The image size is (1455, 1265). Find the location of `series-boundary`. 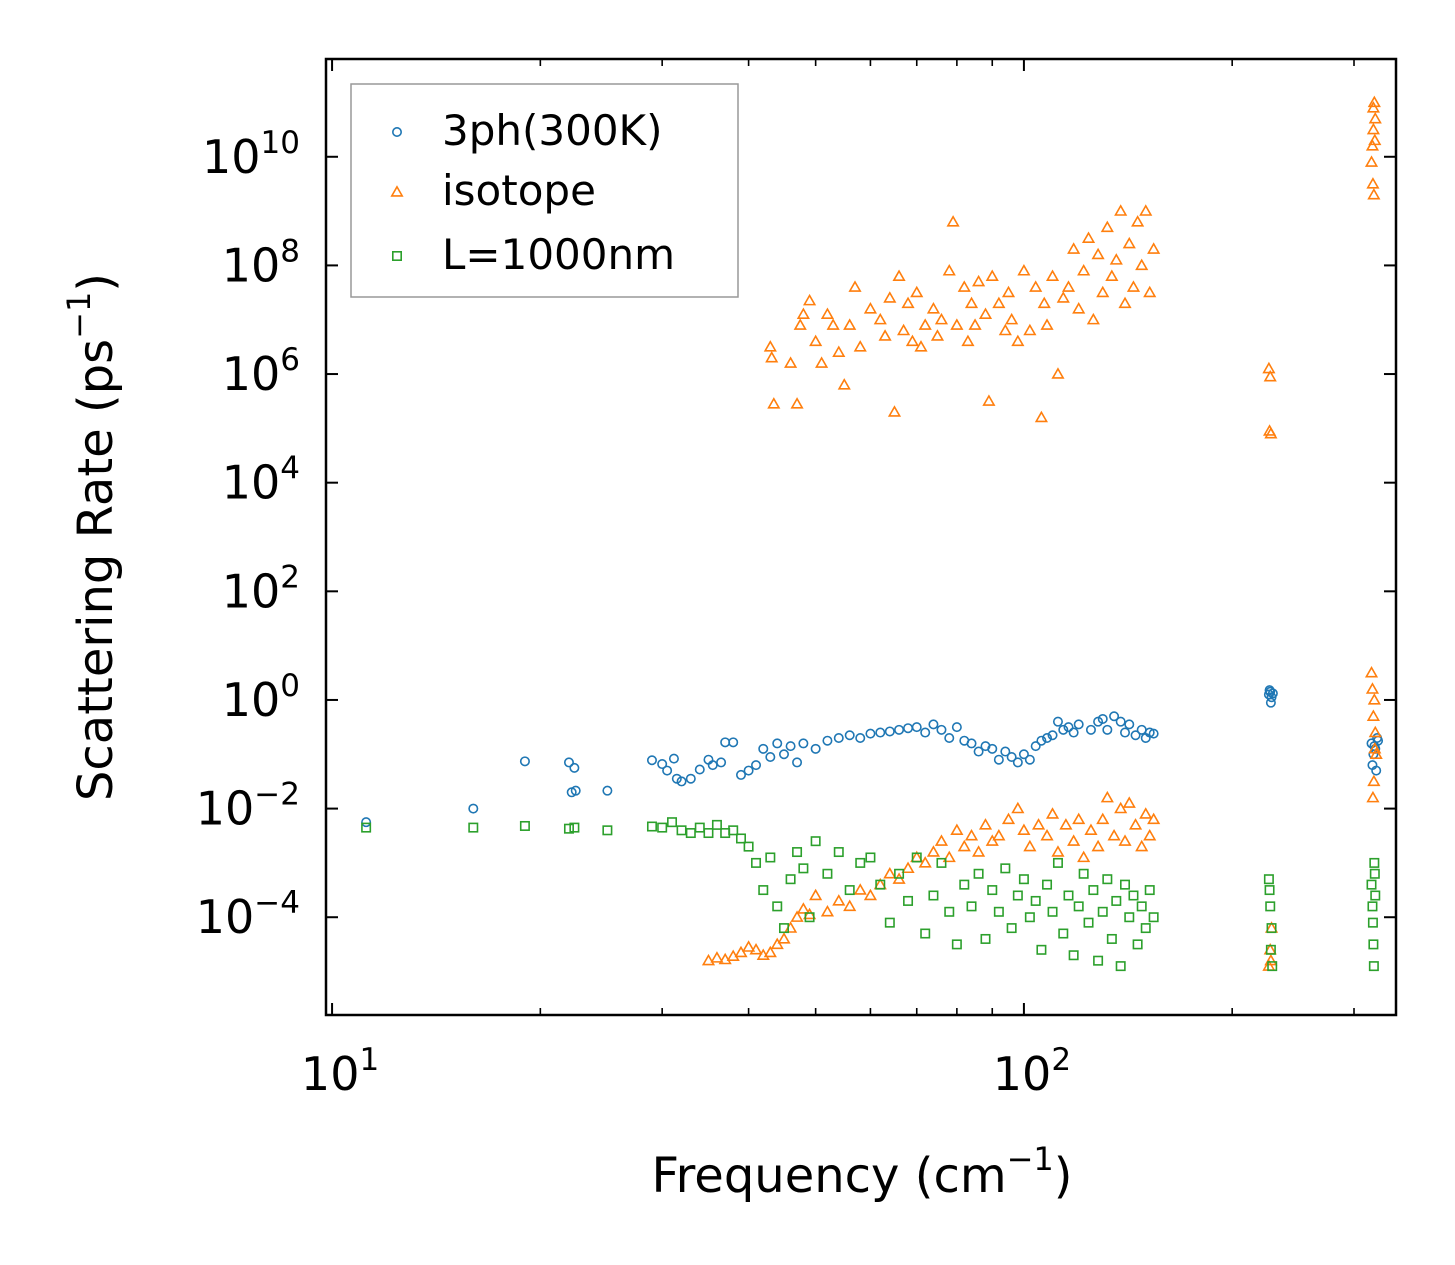

series-boundary is located at coordinates (871, 894).